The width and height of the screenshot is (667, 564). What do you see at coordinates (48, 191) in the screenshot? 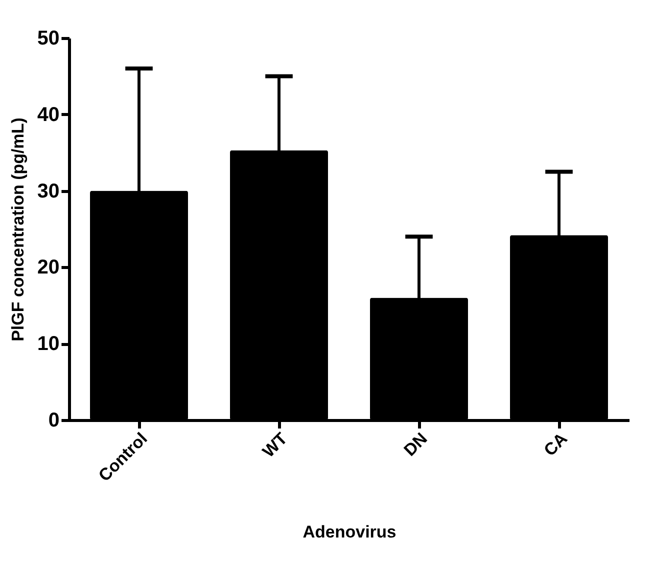
I see `y-tick-label: 30` at bounding box center [48, 191].